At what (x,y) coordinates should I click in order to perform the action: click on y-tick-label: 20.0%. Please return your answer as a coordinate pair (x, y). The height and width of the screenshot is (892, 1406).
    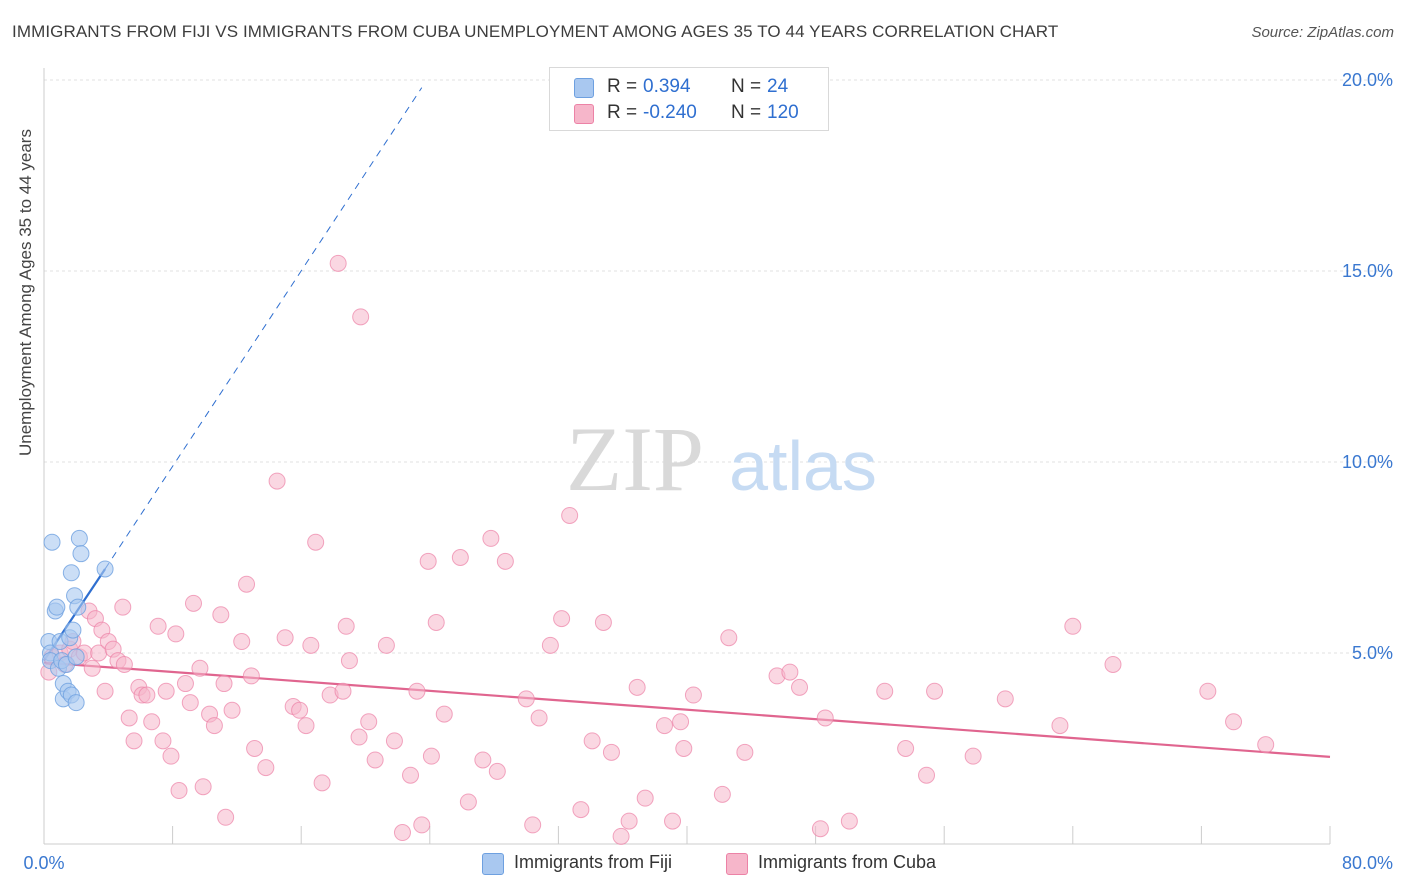
    Looking at the image, I should click on (1367, 80).